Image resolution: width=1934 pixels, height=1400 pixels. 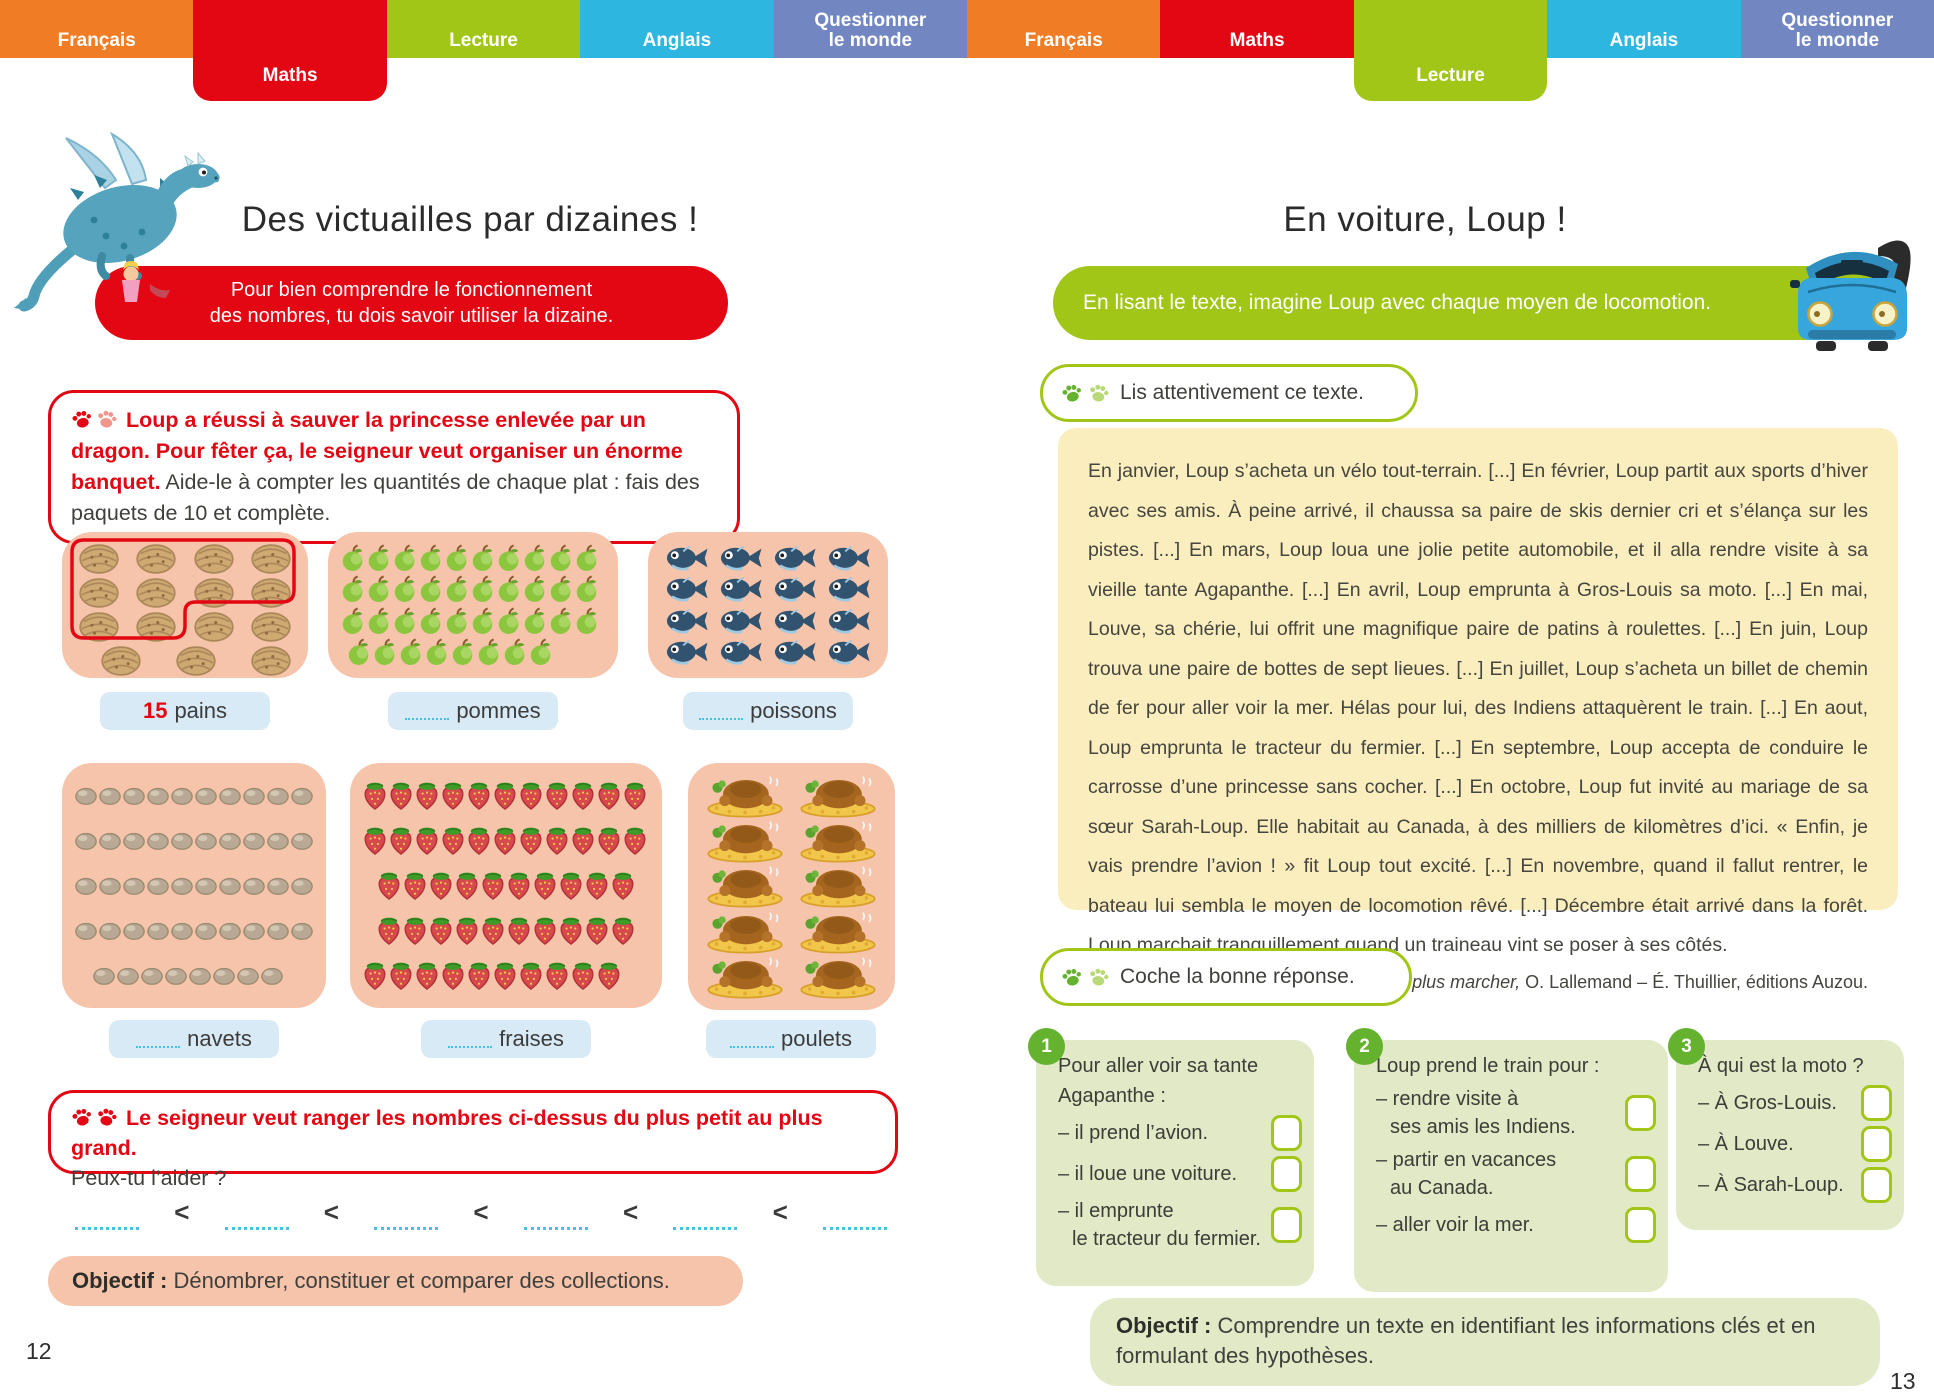 What do you see at coordinates (185, 711) in the screenshot?
I see `count-label-pains: 15 pains` at bounding box center [185, 711].